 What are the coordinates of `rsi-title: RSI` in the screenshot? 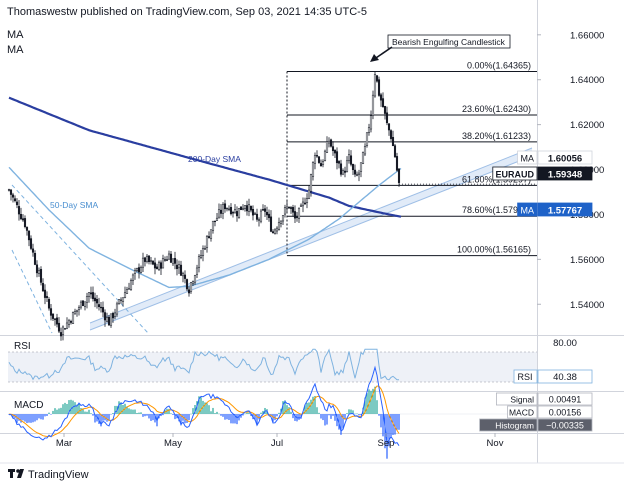 It's located at (22, 346).